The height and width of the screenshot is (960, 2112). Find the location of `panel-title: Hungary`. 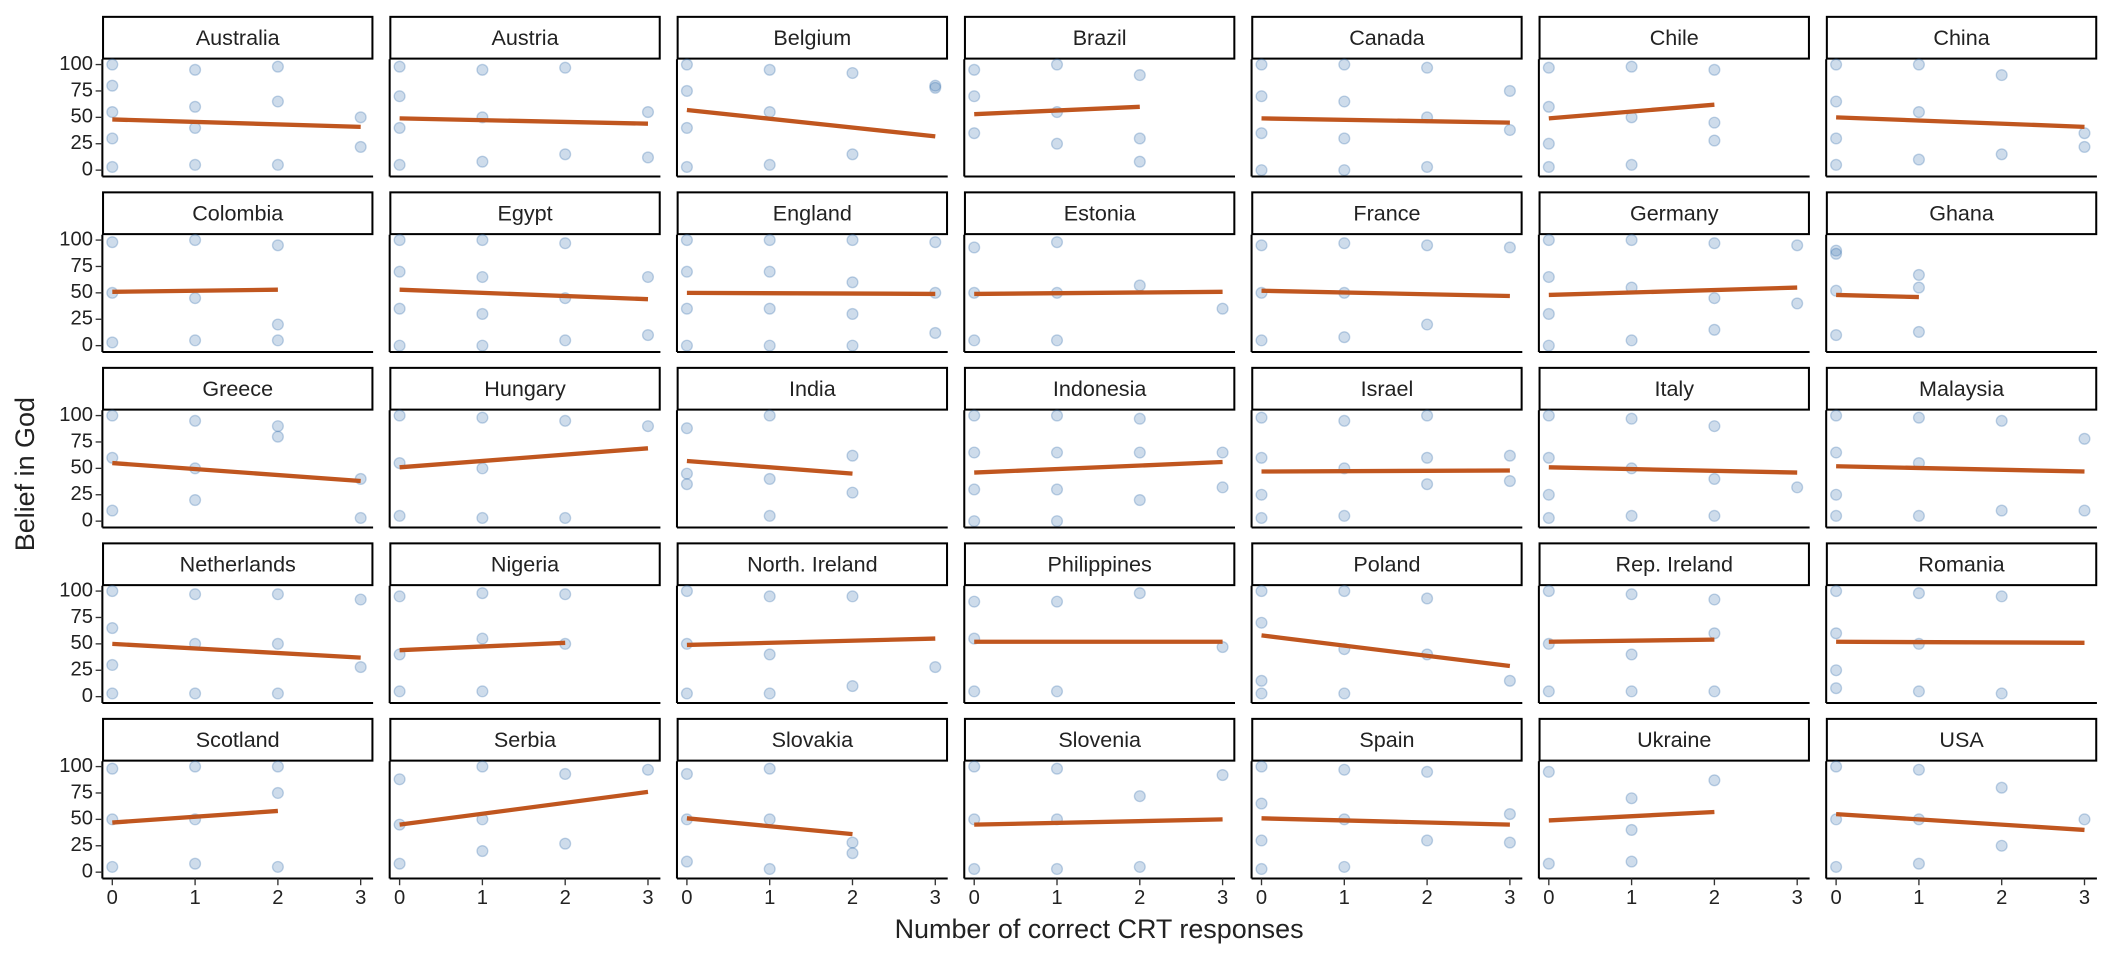

panel-title: Hungary is located at coordinates (525, 388).